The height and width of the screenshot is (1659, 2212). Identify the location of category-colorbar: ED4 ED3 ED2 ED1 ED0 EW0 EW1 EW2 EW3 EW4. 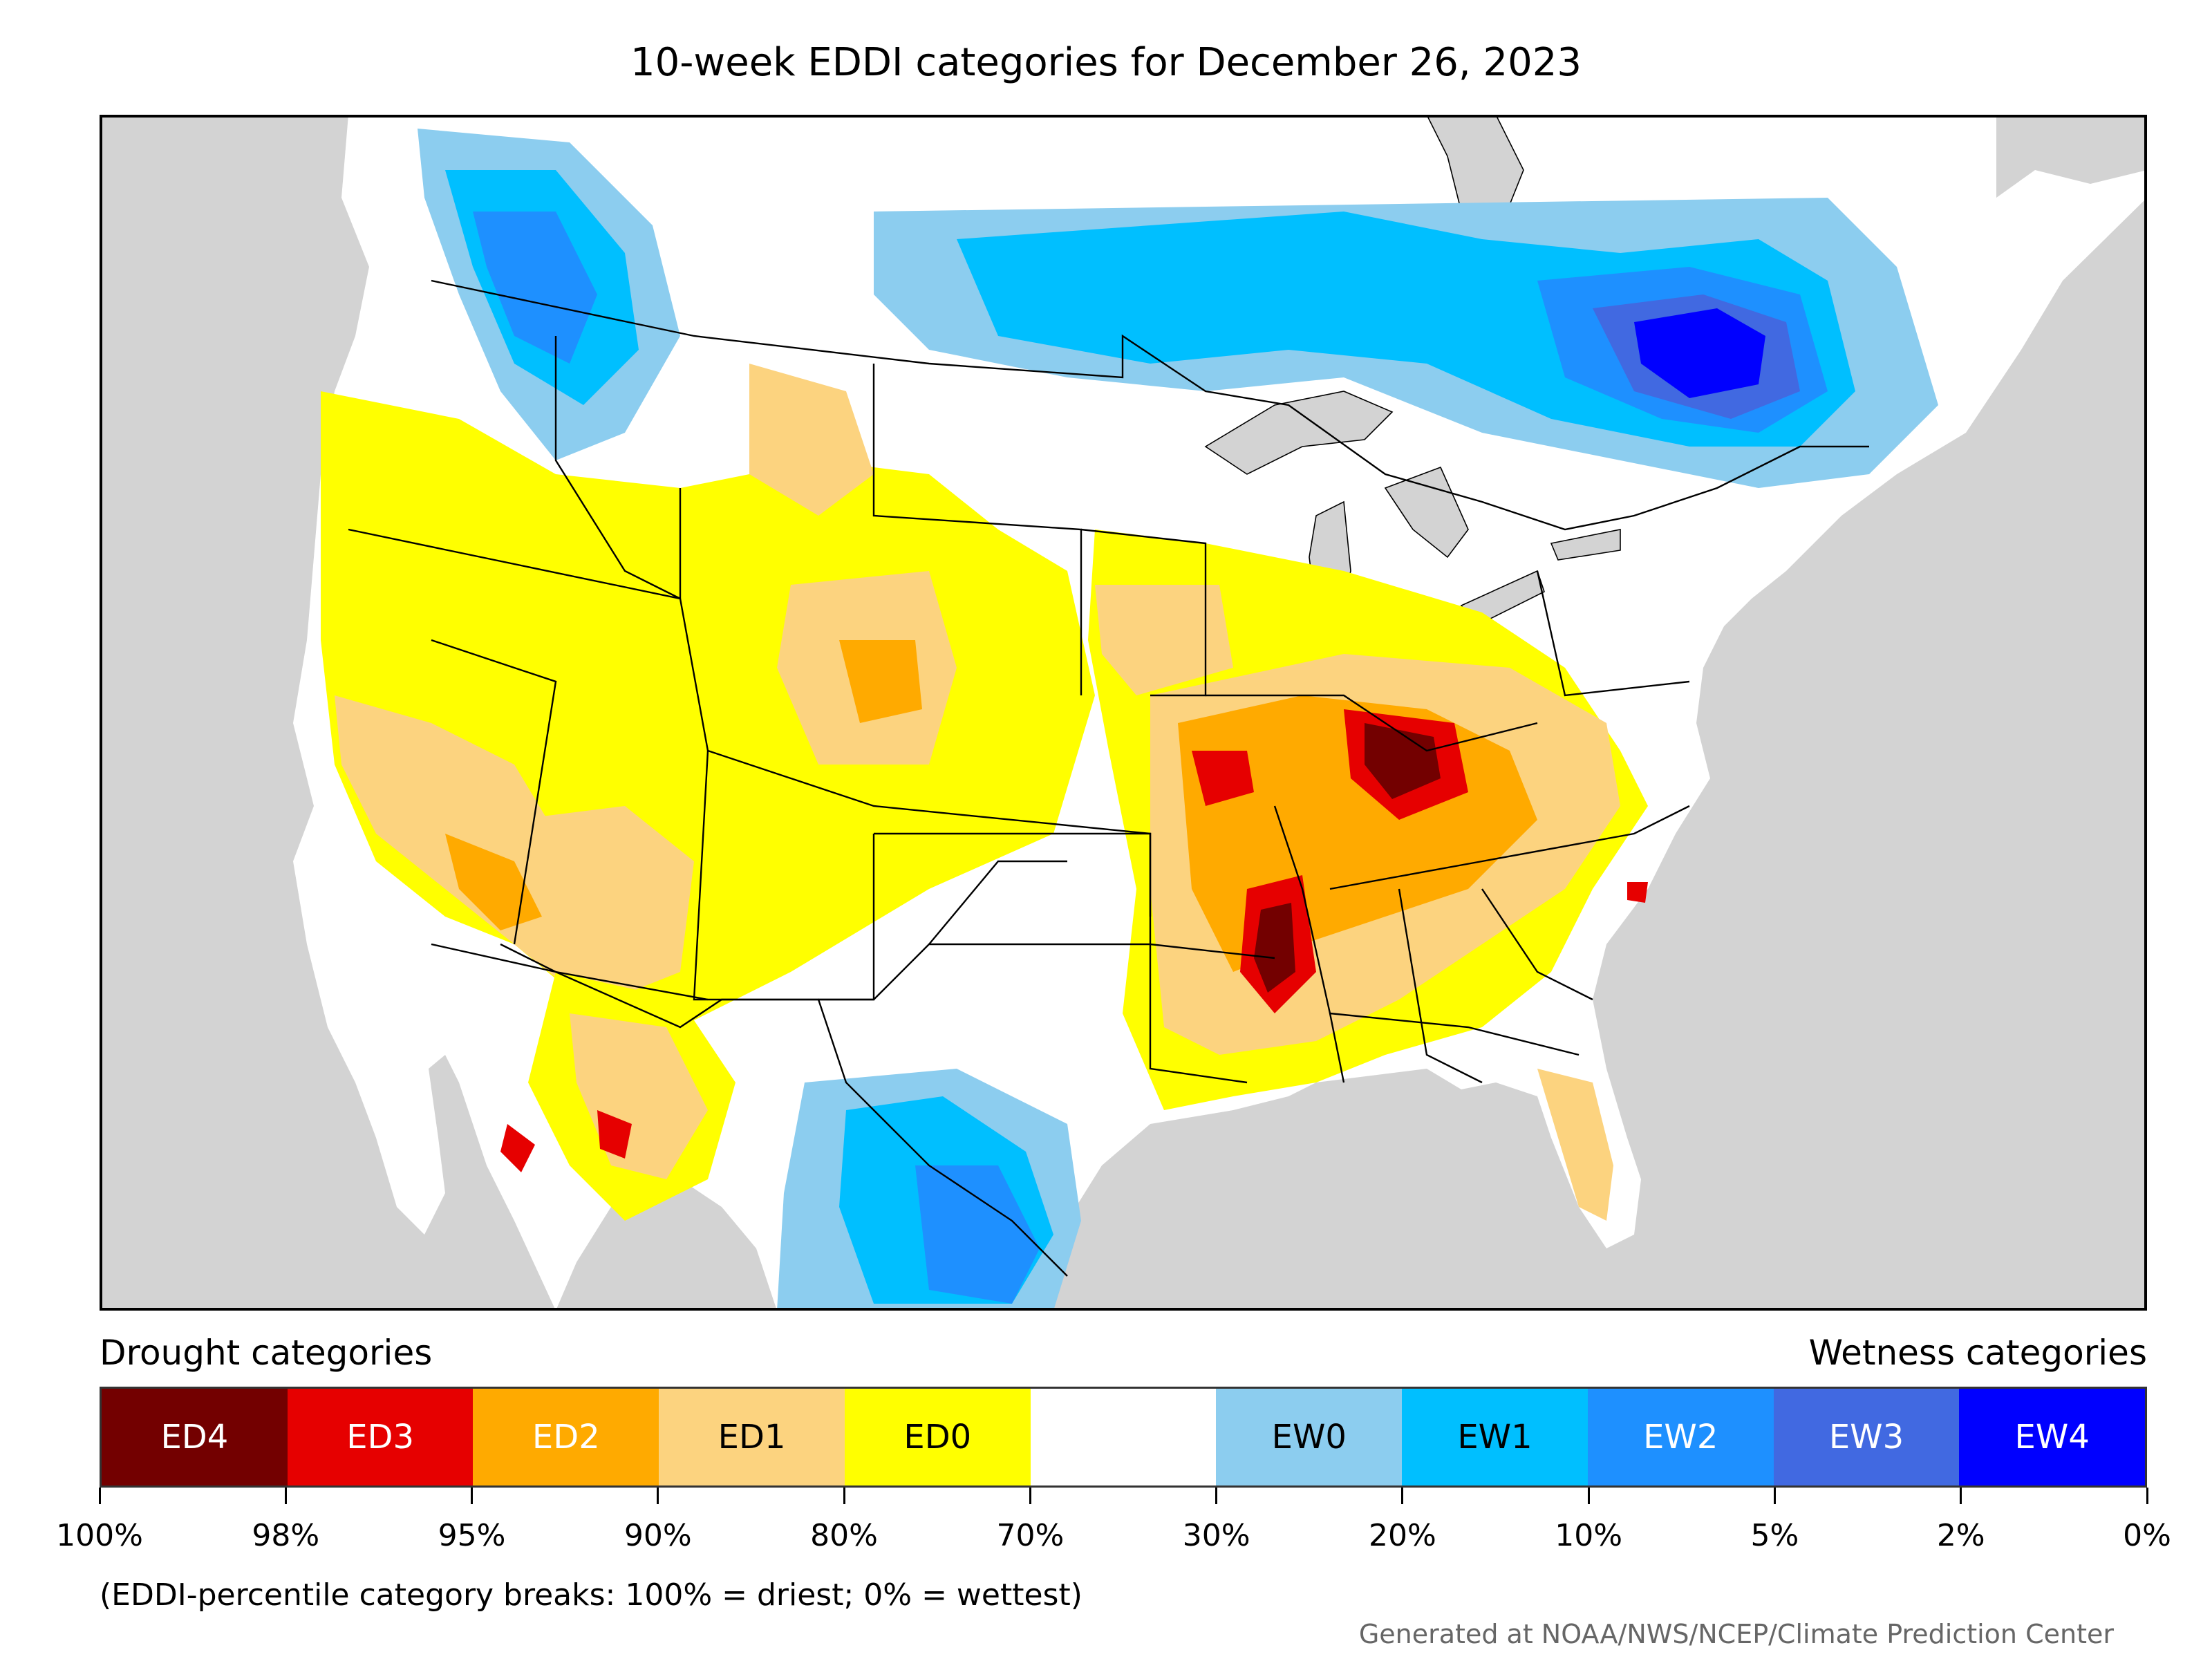
(1124, 1437).